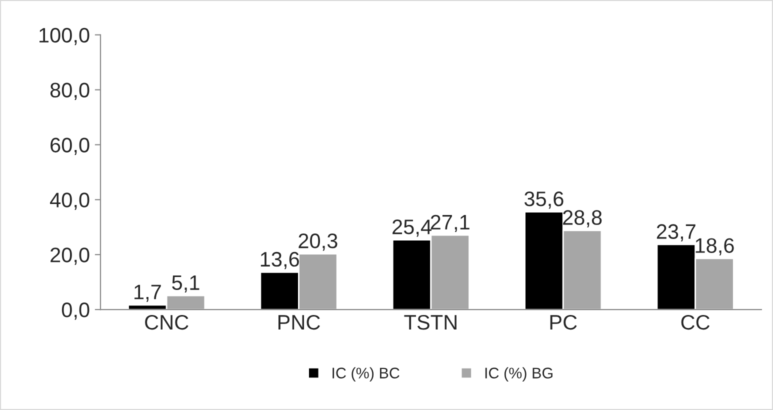  Describe the element at coordinates (70, 201) in the screenshot. I see `y-tick-label: 40,0` at that location.